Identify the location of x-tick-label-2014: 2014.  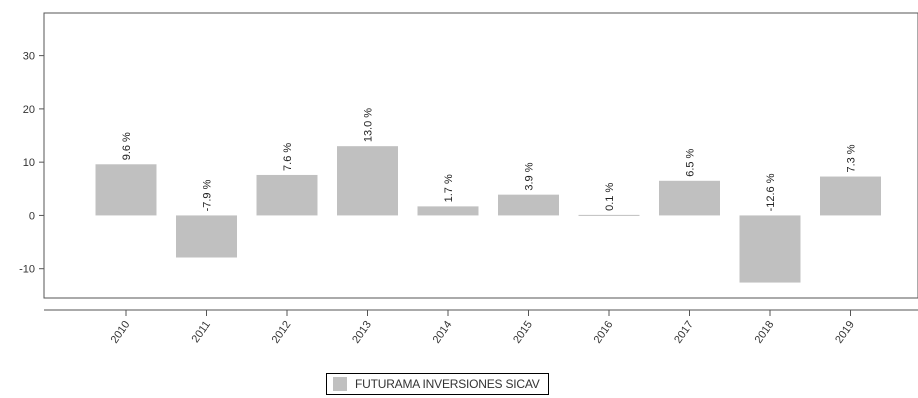
(443, 332).